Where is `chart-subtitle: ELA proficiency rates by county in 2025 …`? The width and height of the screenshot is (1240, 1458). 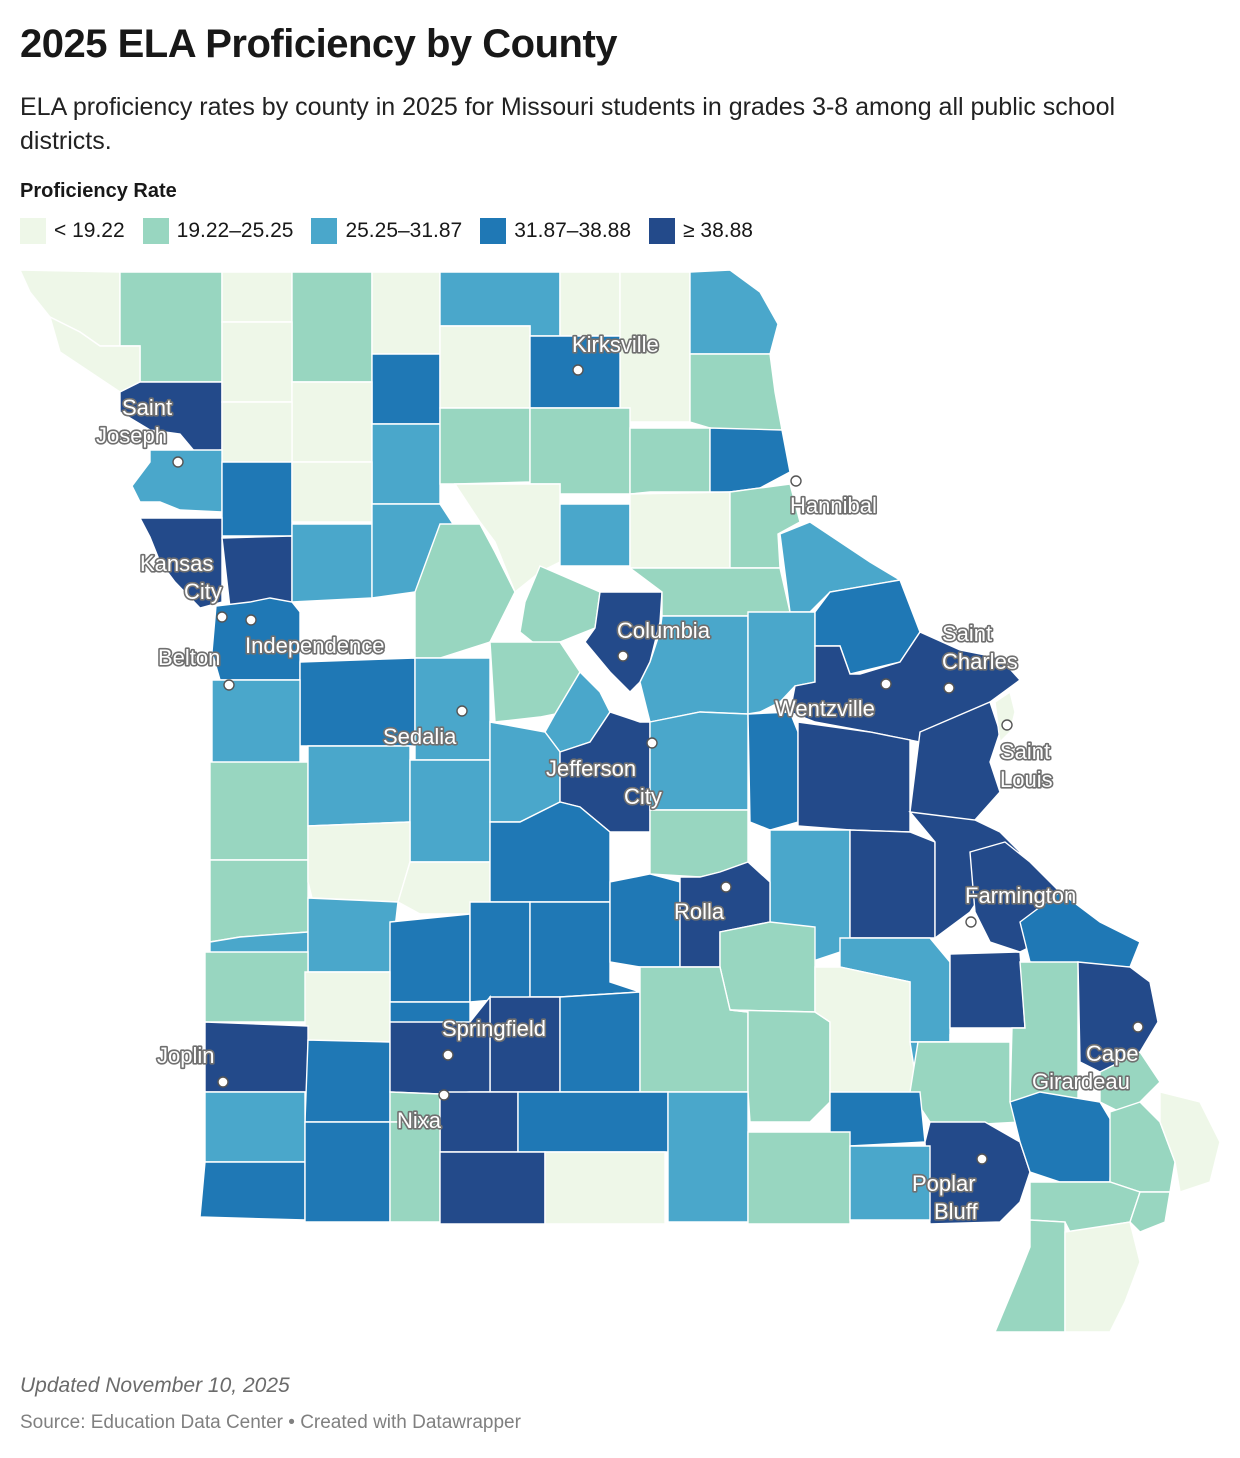
chart-subtitle: ELA proficiency rates by county in 2025 … is located at coordinates (568, 124).